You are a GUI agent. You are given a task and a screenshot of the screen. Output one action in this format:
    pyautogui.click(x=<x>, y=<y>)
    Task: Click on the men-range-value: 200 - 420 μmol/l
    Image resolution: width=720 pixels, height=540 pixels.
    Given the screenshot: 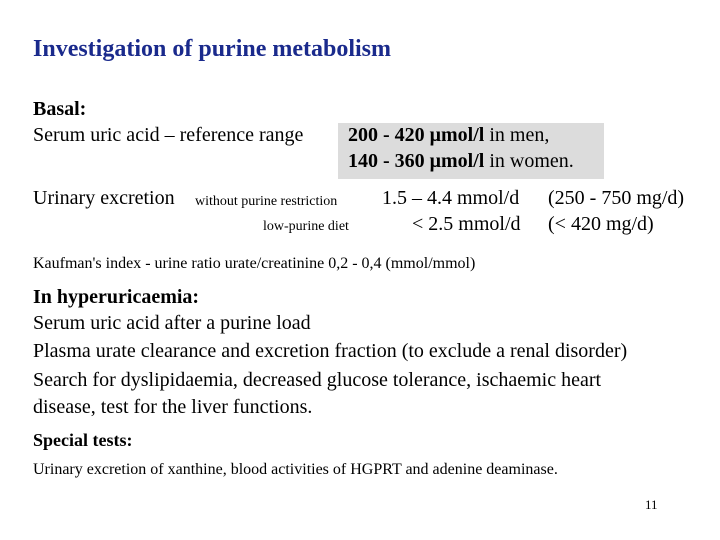 What is the action you would take?
    pyautogui.click(x=416, y=135)
    